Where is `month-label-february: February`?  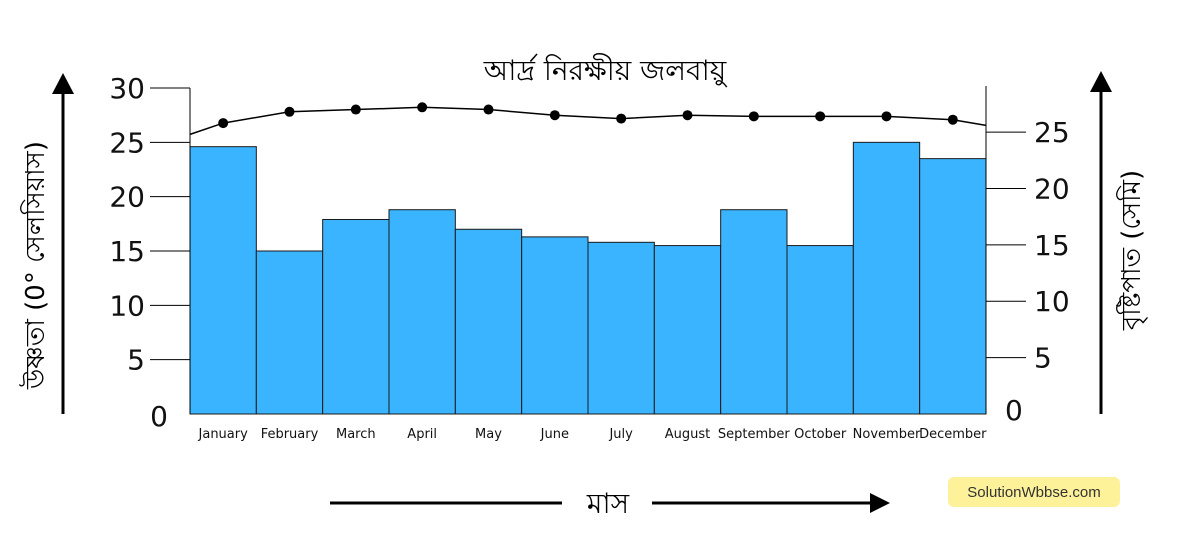
month-label-february: February is located at coordinates (290, 434).